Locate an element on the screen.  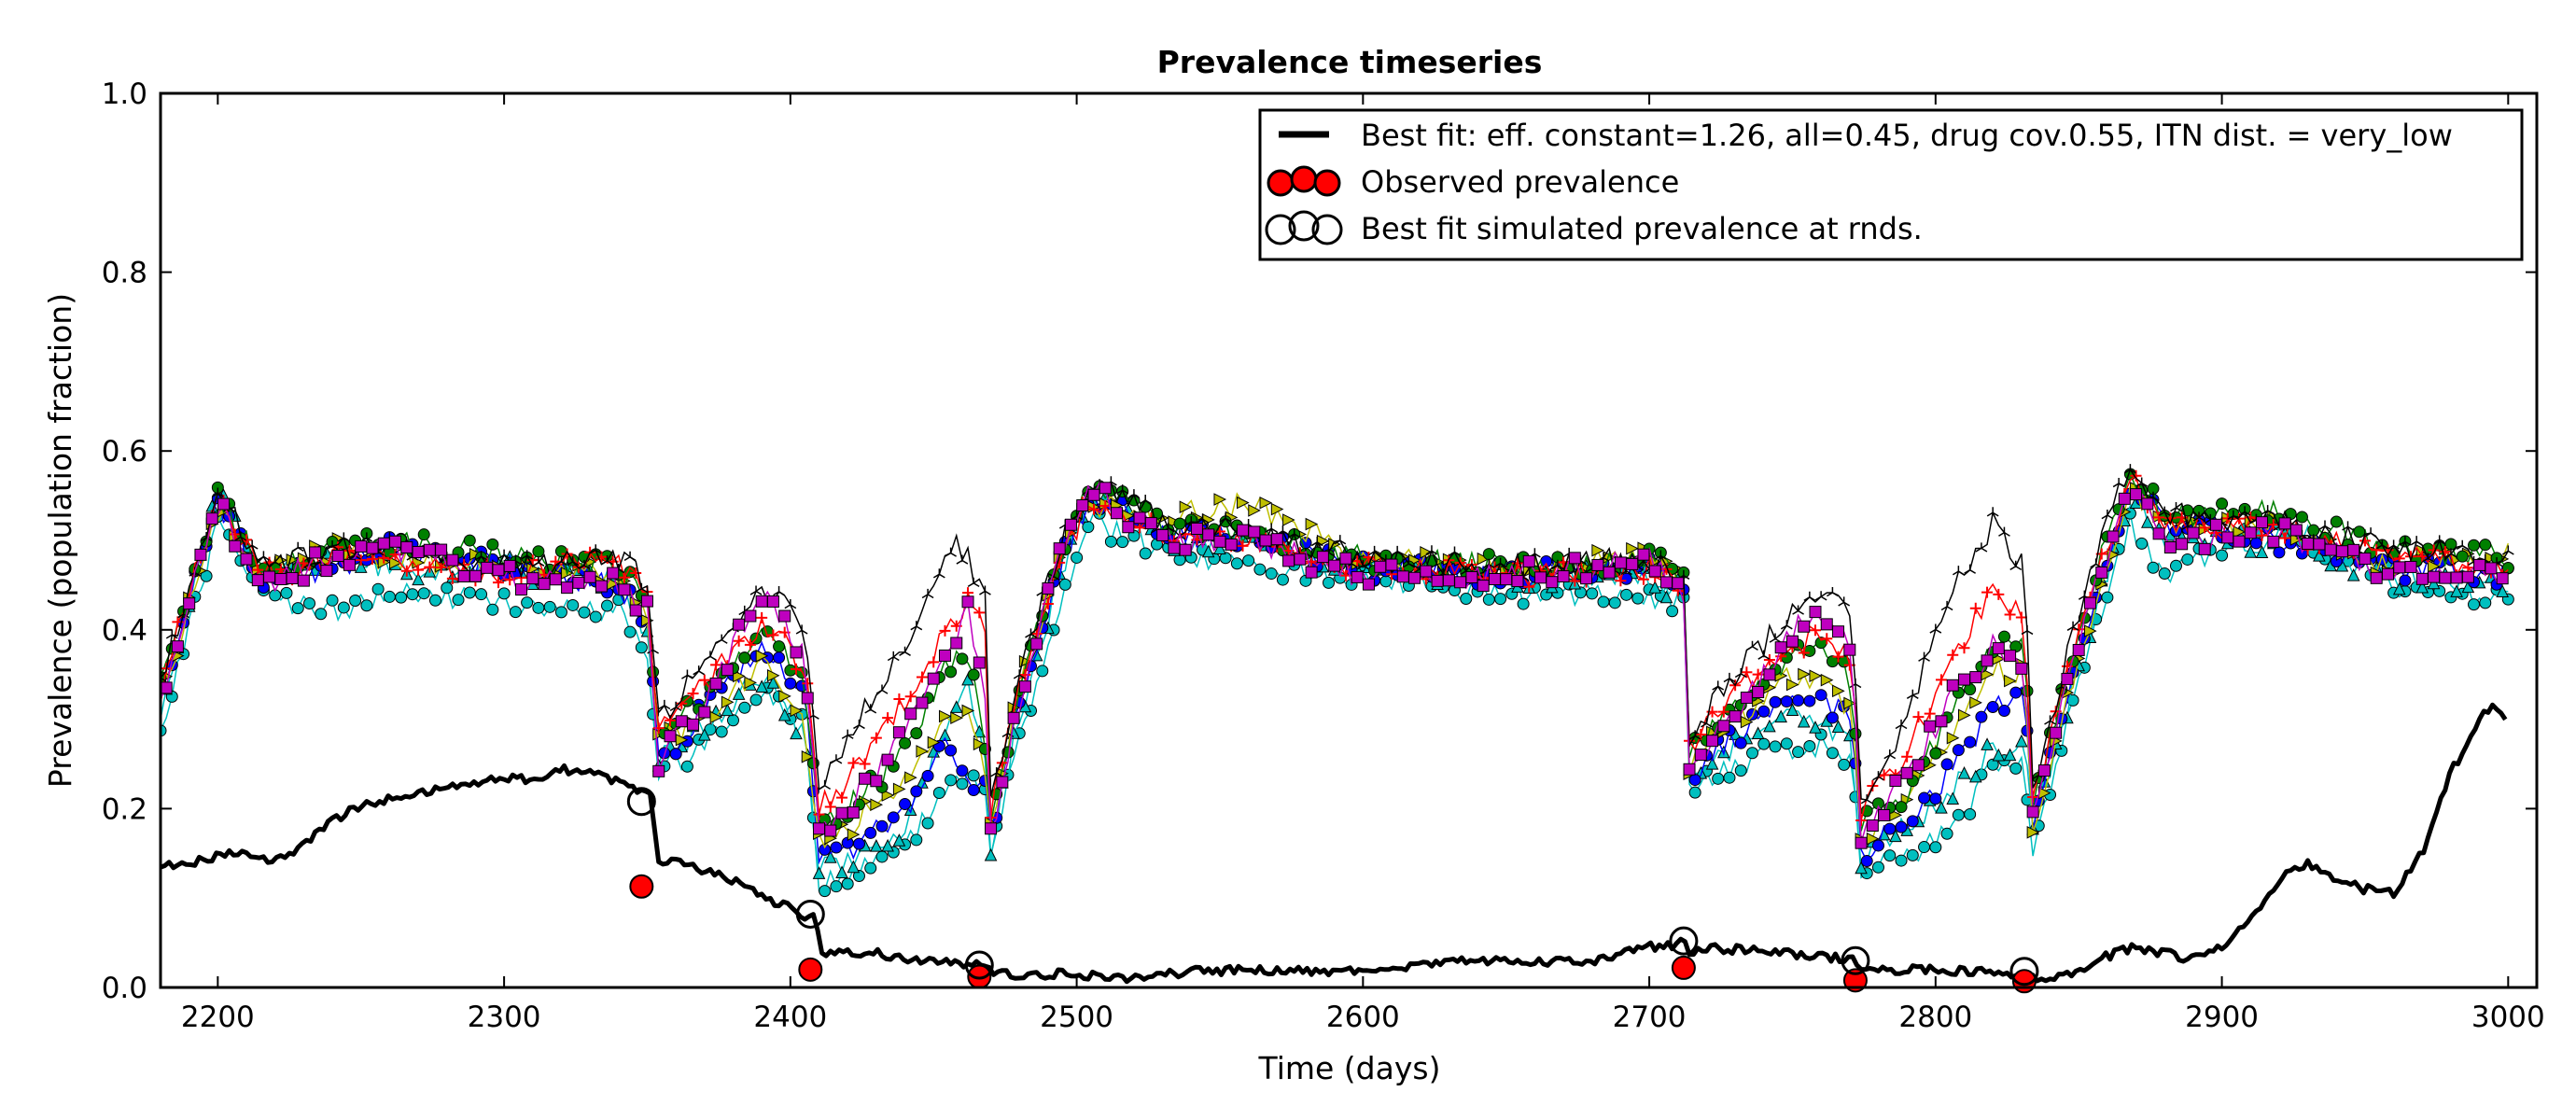
observed-point is located at coordinates (641, 886).